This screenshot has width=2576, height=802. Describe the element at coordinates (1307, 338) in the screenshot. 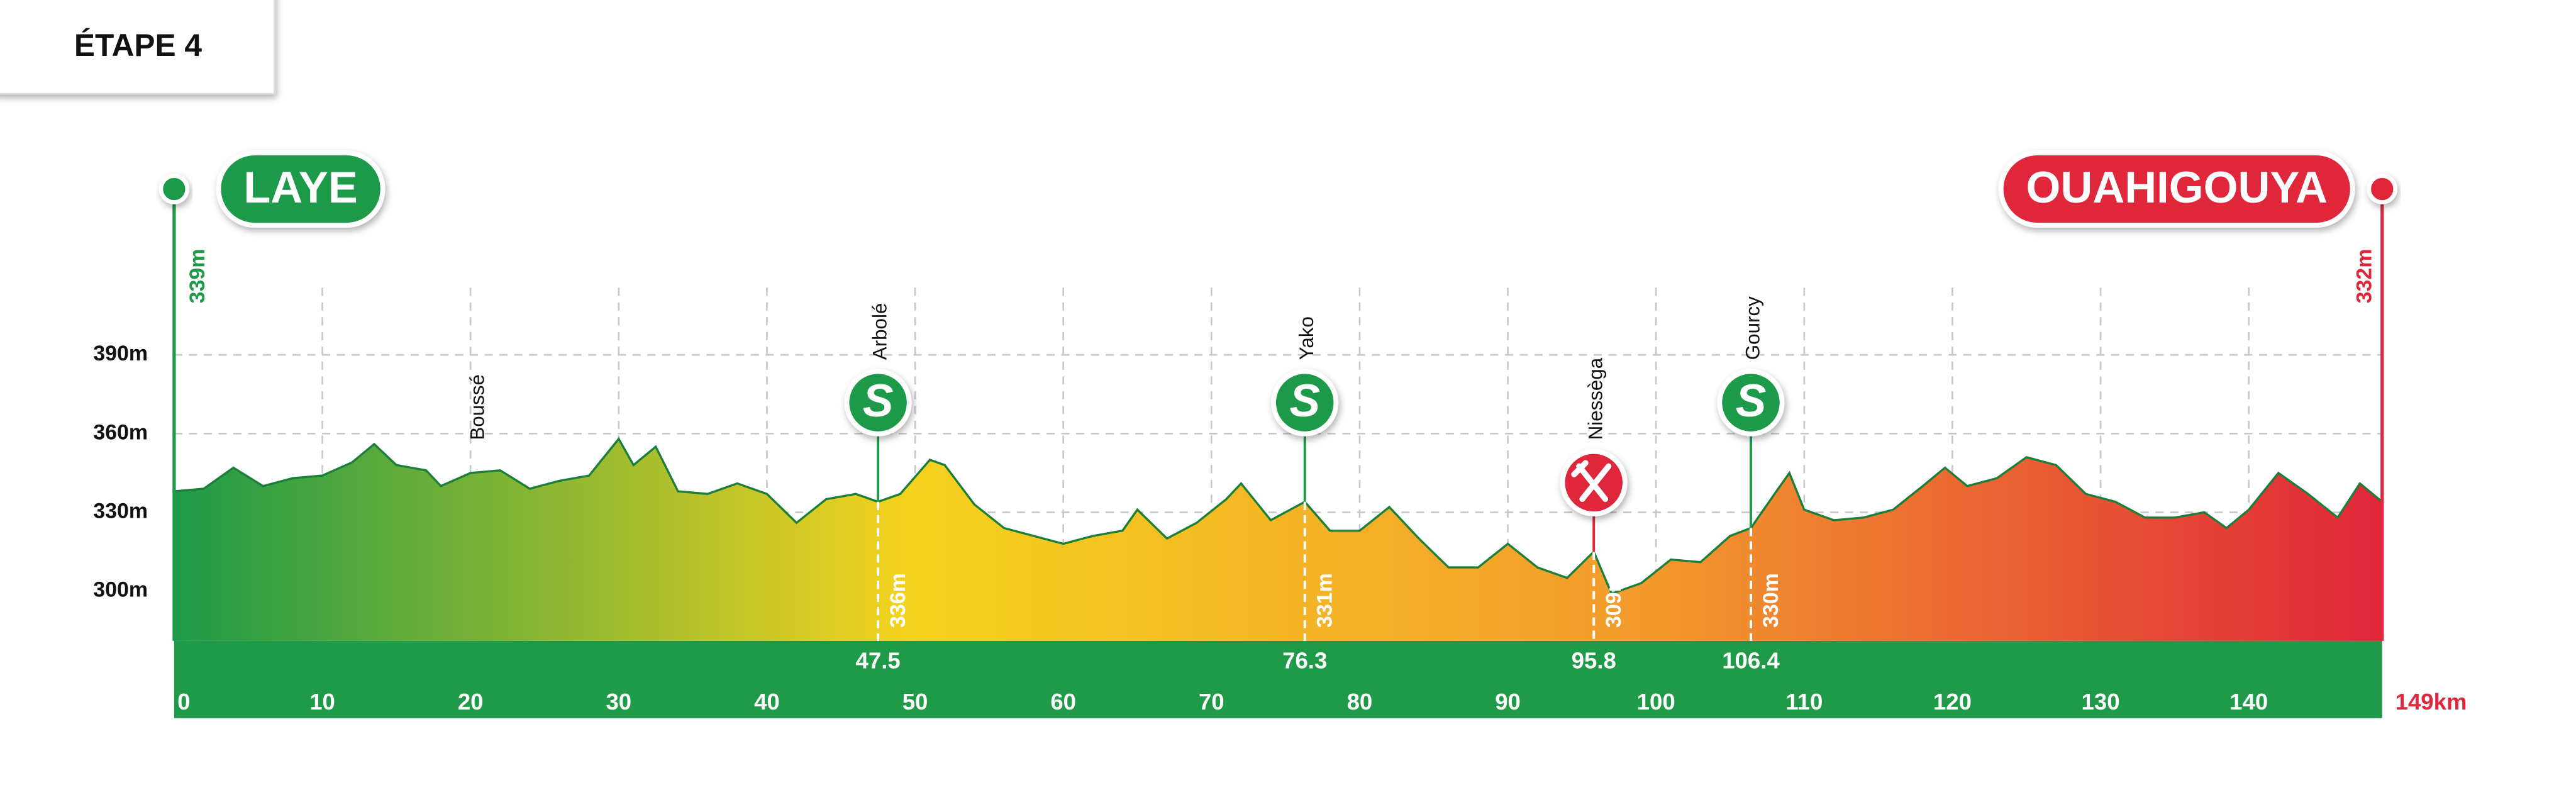

I see `town-name: Yako` at that location.